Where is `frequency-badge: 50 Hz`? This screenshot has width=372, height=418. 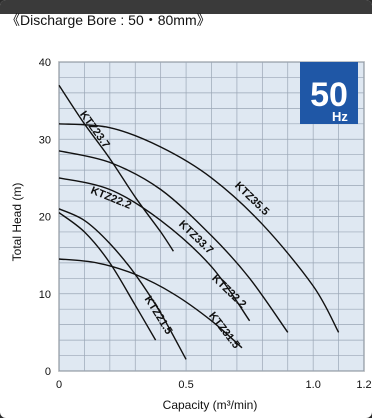 frequency-badge: 50 Hz is located at coordinates (329, 93).